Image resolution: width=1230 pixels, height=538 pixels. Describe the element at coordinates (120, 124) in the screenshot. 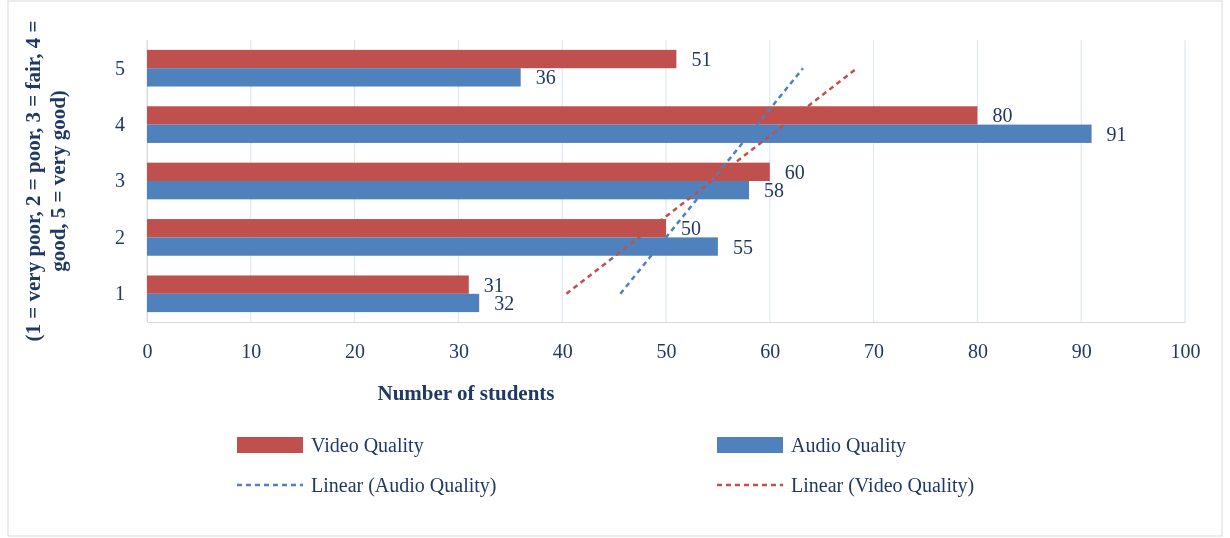

I see `y-tick-label: 4` at that location.